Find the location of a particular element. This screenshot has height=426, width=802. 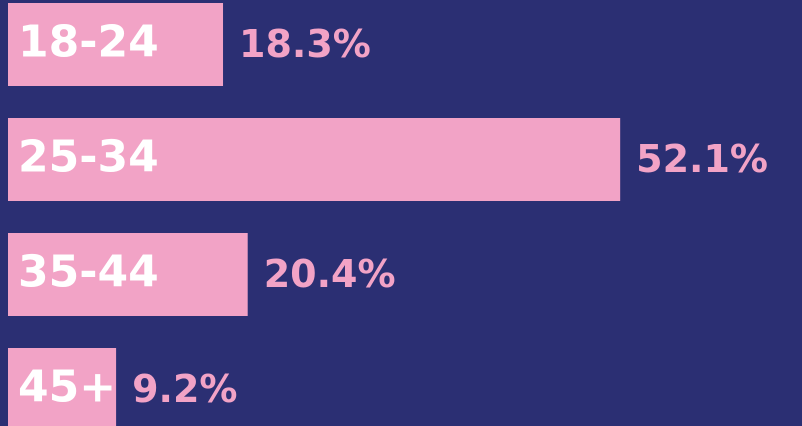

category-label: 45+ is located at coordinates (67, 387).